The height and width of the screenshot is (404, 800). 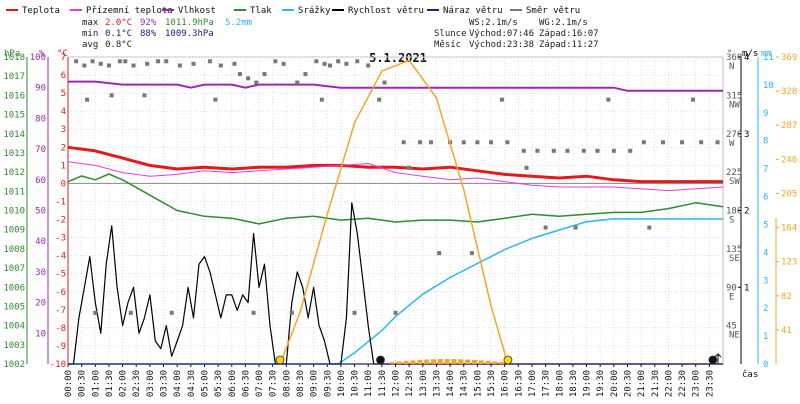 I want to click on stats-max-rain: 5.2mm, so click(x=238, y=23).